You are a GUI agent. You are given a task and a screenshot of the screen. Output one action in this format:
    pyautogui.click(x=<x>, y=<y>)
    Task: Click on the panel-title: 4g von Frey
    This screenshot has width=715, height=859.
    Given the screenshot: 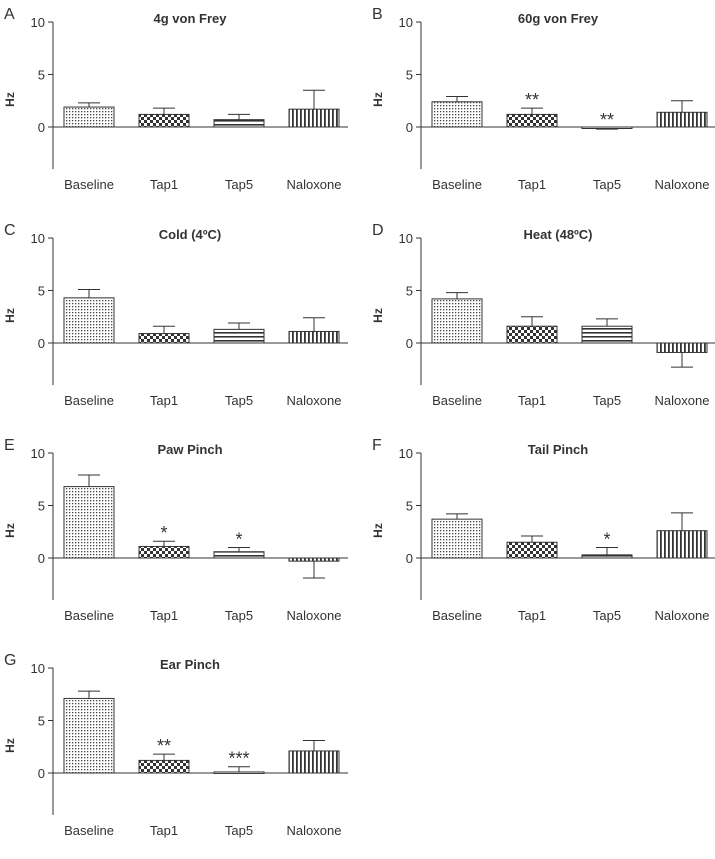 What is the action you would take?
    pyautogui.click(x=191, y=18)
    